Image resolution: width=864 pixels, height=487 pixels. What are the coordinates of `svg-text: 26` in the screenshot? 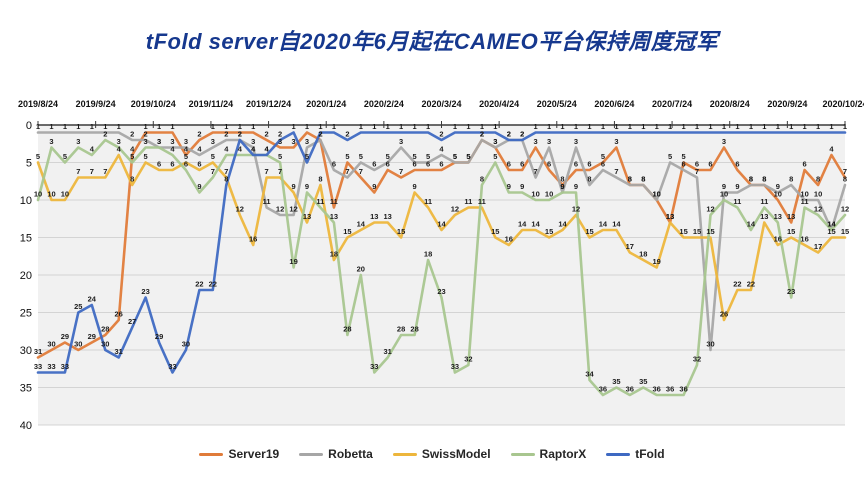 It's located at (119, 314).